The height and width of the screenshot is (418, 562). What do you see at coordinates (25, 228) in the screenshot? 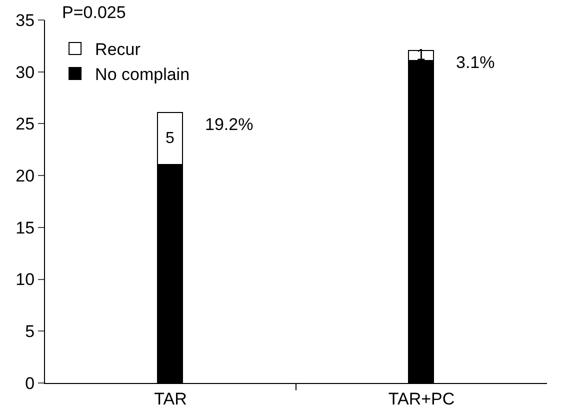
I see `y-tick-label: 15` at bounding box center [25, 228].